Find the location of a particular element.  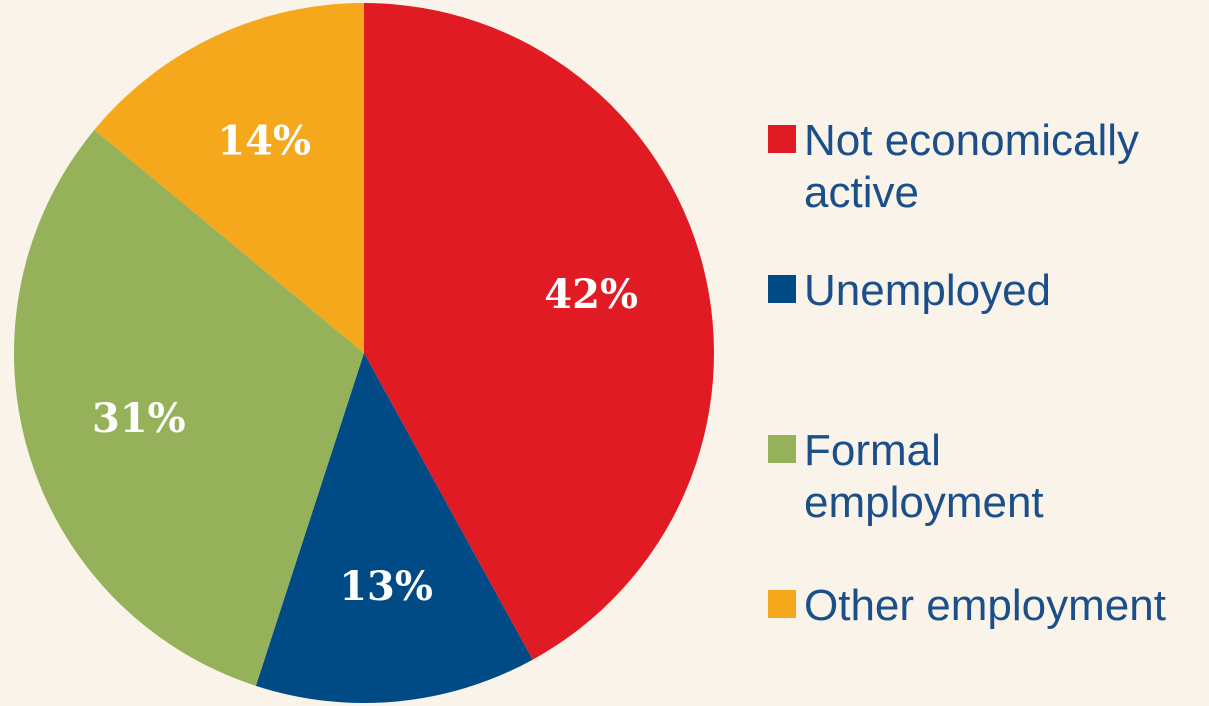

legend-label-formal-employment: Formal employment is located at coordinates (924, 476).